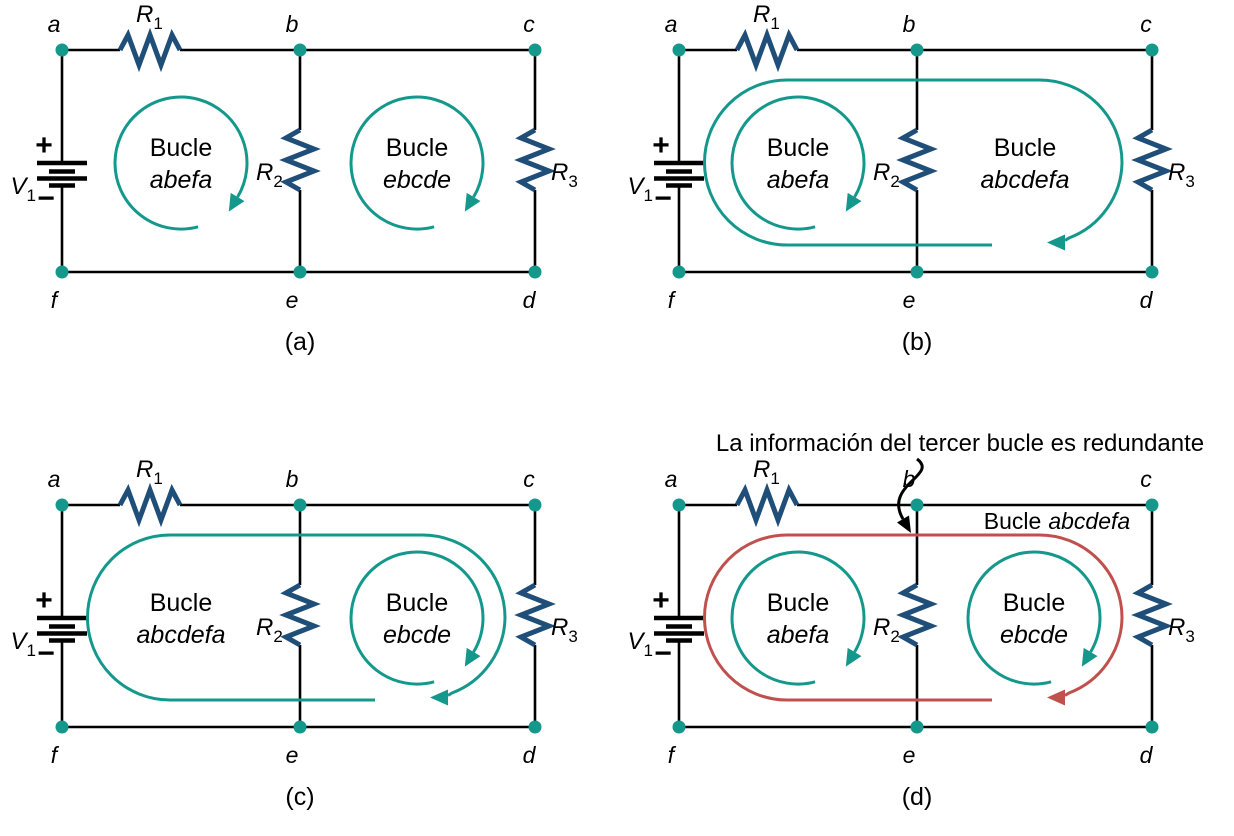  I want to click on loop-abcdefa-label: Bucle abcdefa, so click(1057, 521).